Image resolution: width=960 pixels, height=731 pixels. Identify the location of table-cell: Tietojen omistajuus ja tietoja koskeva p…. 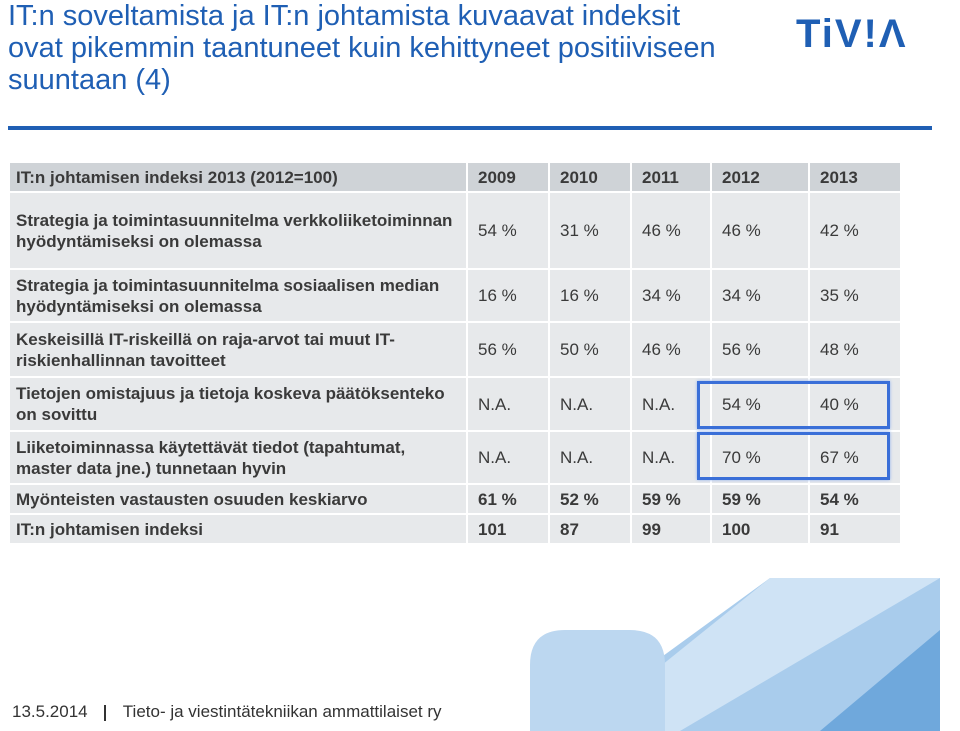
(239, 405).